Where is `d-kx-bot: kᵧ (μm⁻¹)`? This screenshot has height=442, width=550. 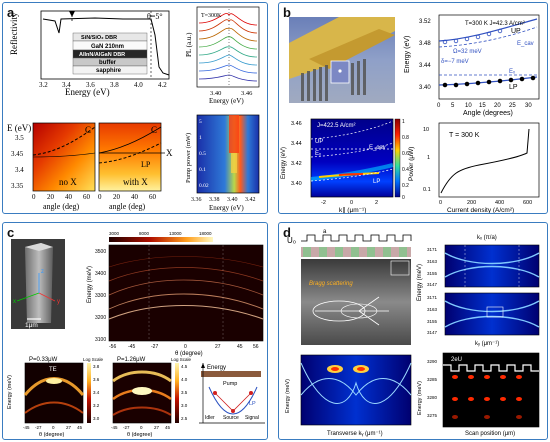
d-kx-bot: kᵧ (μm⁻¹) is located at coordinates (487, 344).